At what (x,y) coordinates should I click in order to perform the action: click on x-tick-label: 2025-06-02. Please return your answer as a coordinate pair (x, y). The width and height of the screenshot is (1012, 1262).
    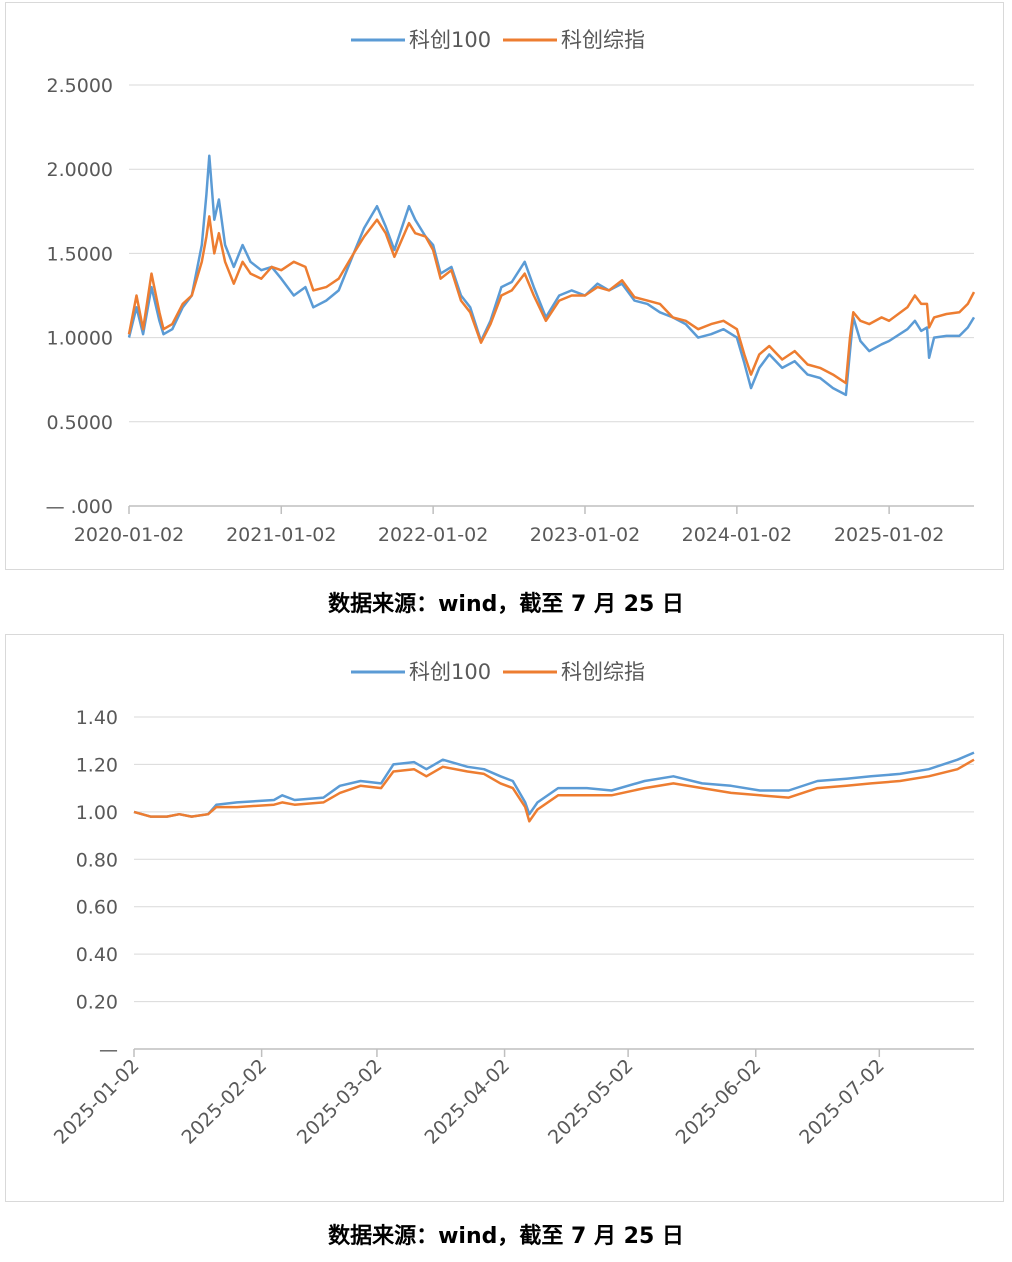
    Looking at the image, I should click on (719, 1102).